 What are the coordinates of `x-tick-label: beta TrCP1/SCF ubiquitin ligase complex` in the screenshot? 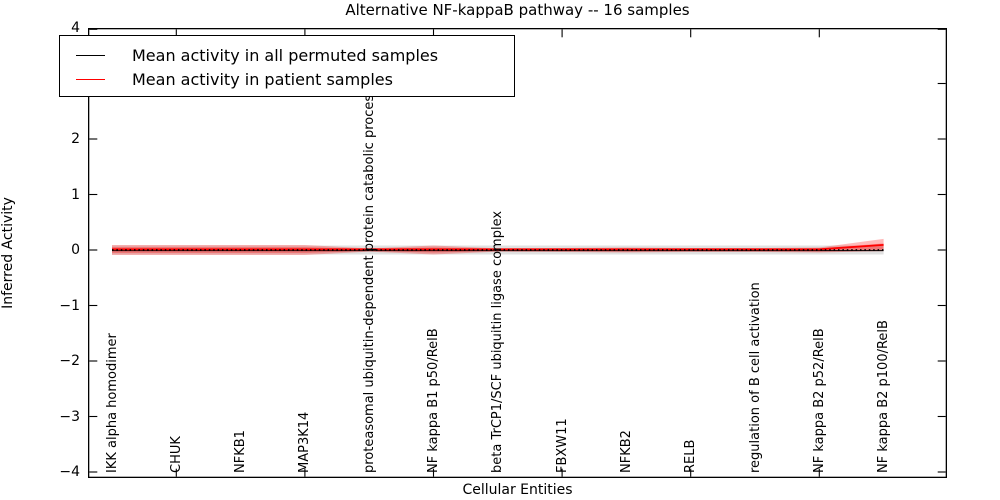 It's located at (498, 341).